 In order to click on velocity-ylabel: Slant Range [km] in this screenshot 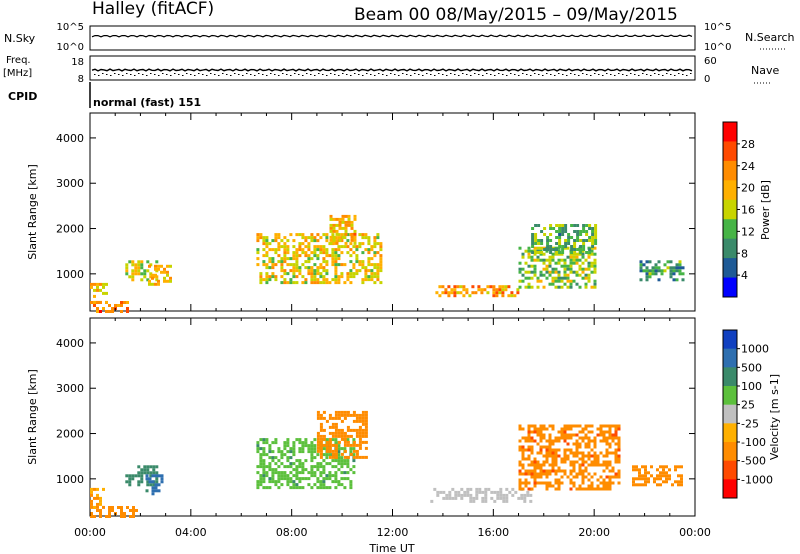, I will do `click(32, 417)`.